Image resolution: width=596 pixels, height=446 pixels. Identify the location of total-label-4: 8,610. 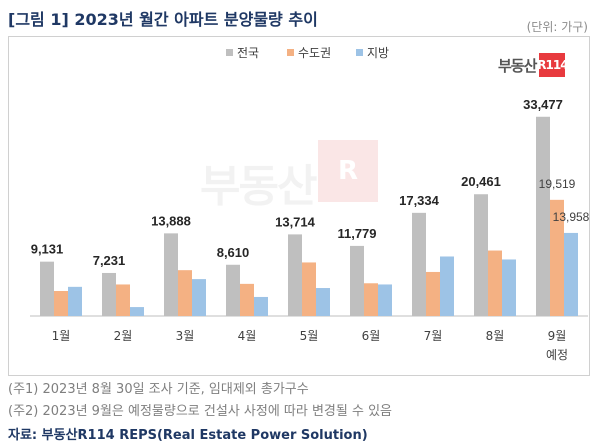
(233, 252).